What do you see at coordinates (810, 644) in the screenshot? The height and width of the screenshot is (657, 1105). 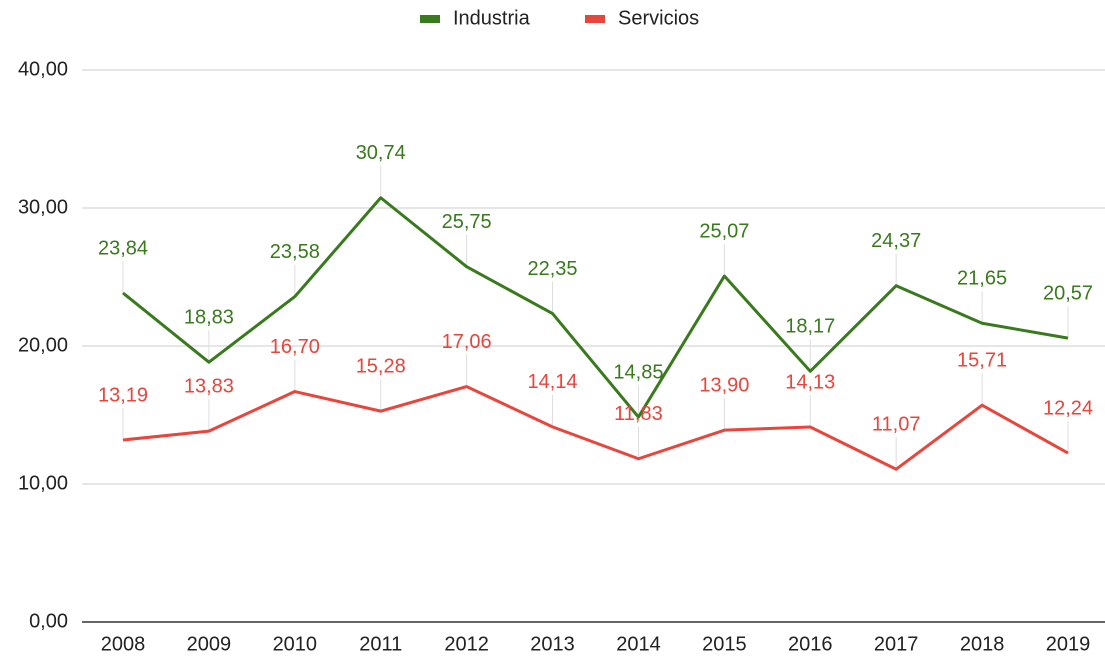 I see `x-tick-label: 2016` at bounding box center [810, 644].